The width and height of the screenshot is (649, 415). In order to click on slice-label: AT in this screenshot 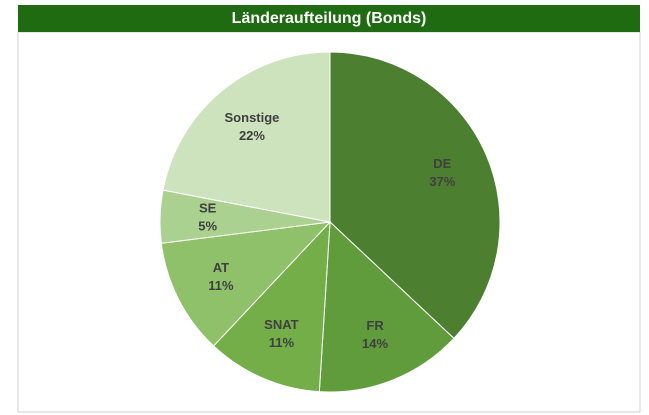, I will do `click(221, 267)`.